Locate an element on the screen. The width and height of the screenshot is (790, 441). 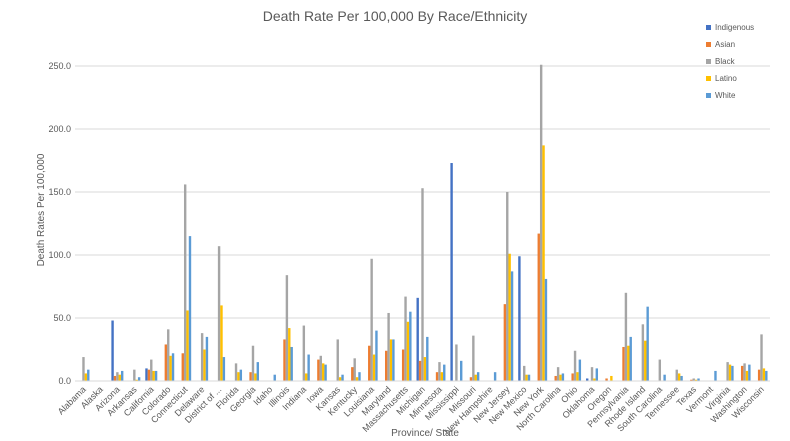
y-tick-labels: 0.0 50.0 100.0 150.0 200.0 250.0 is located at coordinates (59, 223).